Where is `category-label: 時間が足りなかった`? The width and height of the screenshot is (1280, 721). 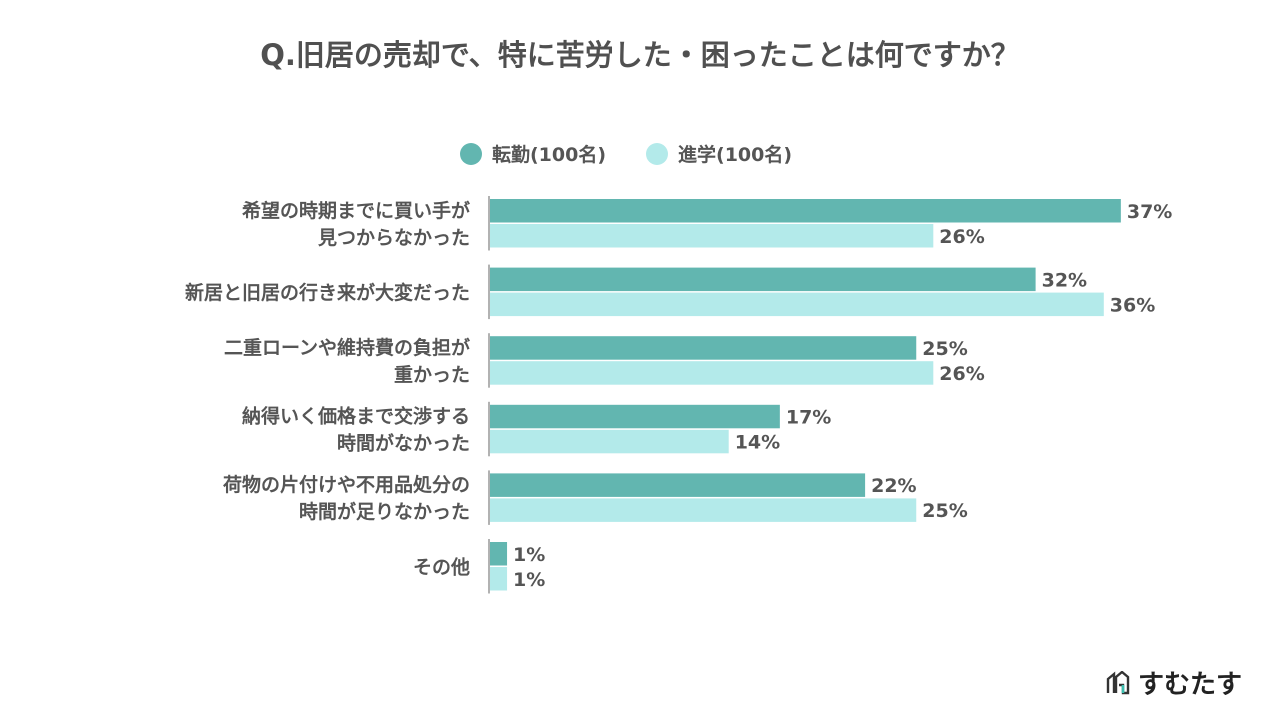
category-label: 時間が足りなかった is located at coordinates (384, 511).